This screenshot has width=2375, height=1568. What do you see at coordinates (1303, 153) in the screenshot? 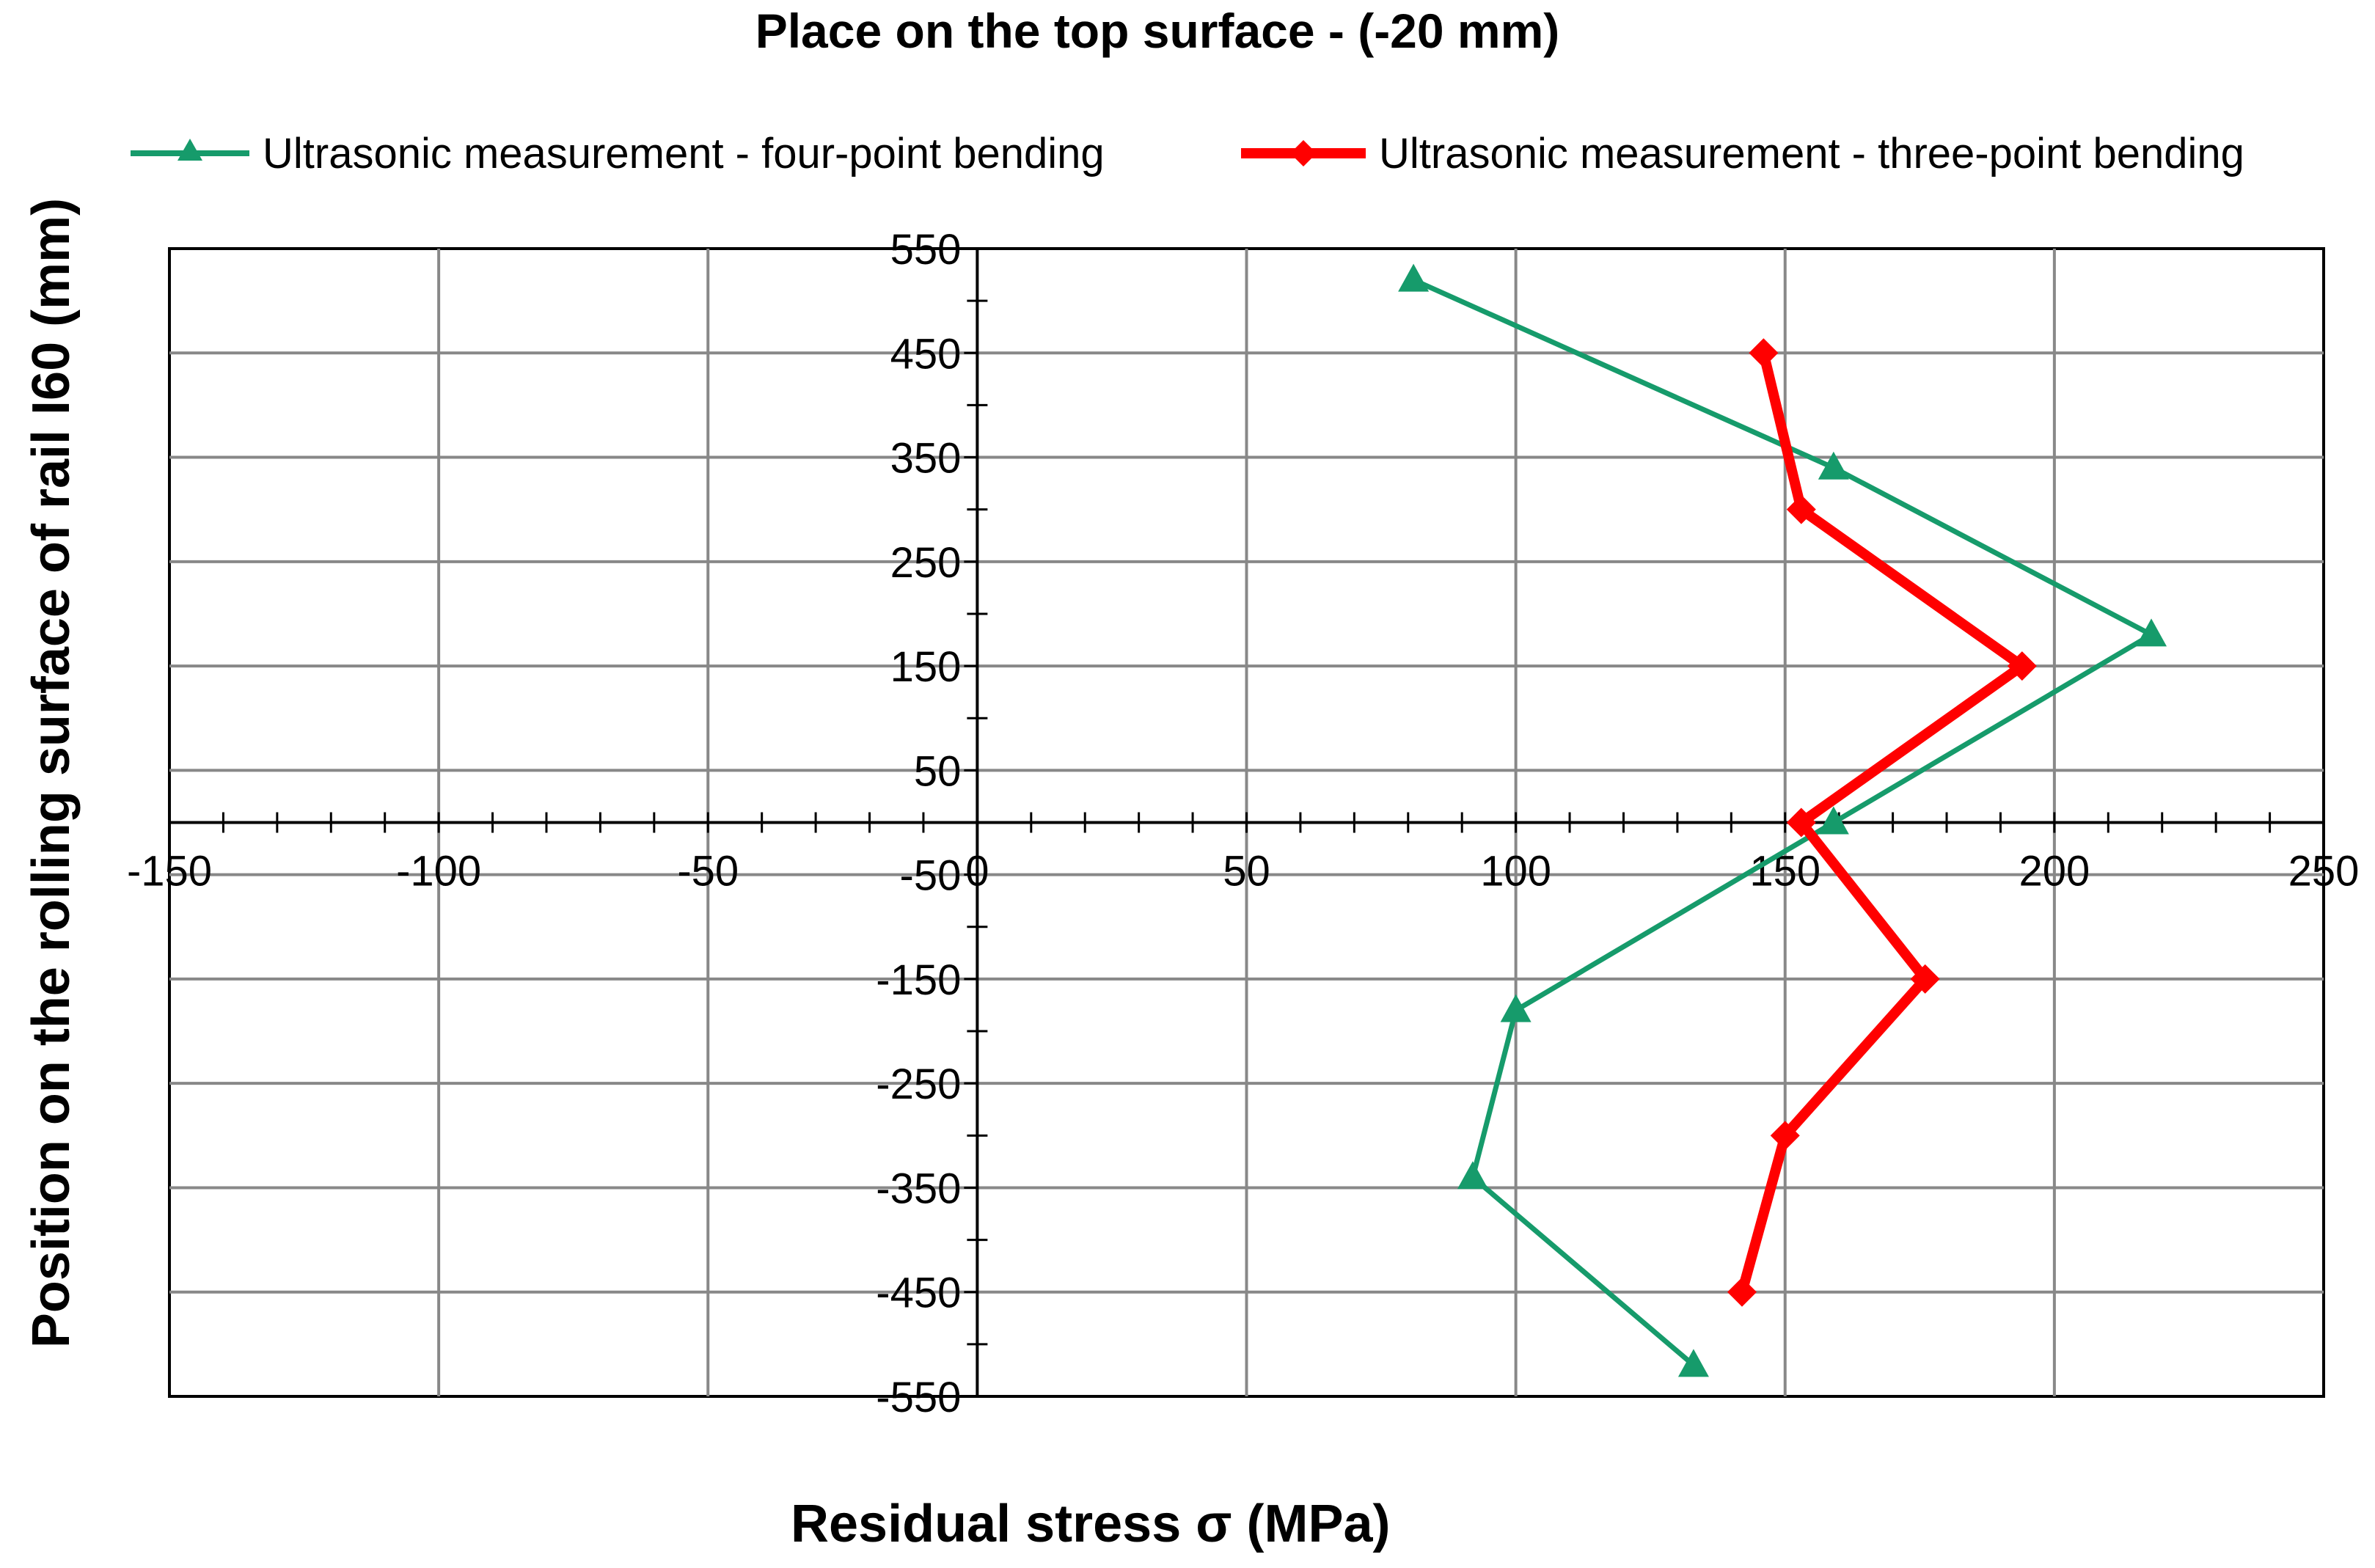
I see `legend-diamond-marker` at bounding box center [1303, 153].